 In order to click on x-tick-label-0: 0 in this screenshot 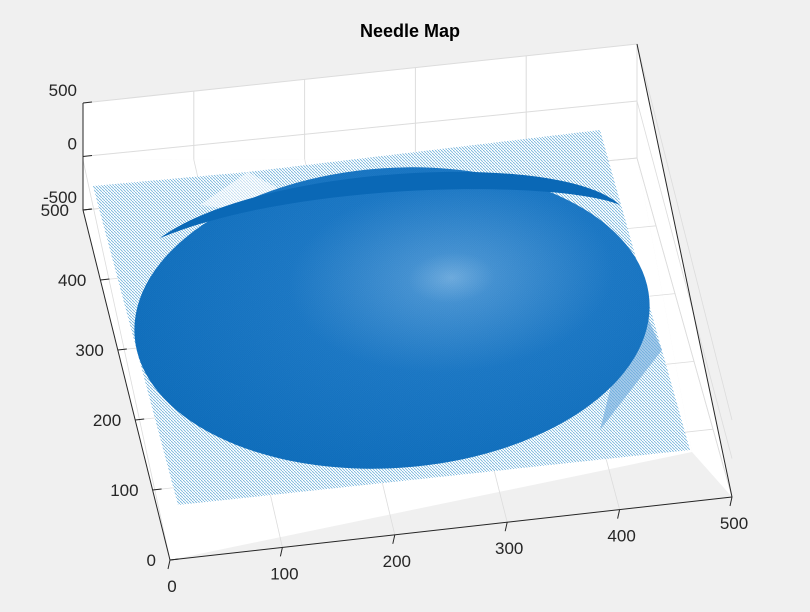, I will do `click(171, 586)`.